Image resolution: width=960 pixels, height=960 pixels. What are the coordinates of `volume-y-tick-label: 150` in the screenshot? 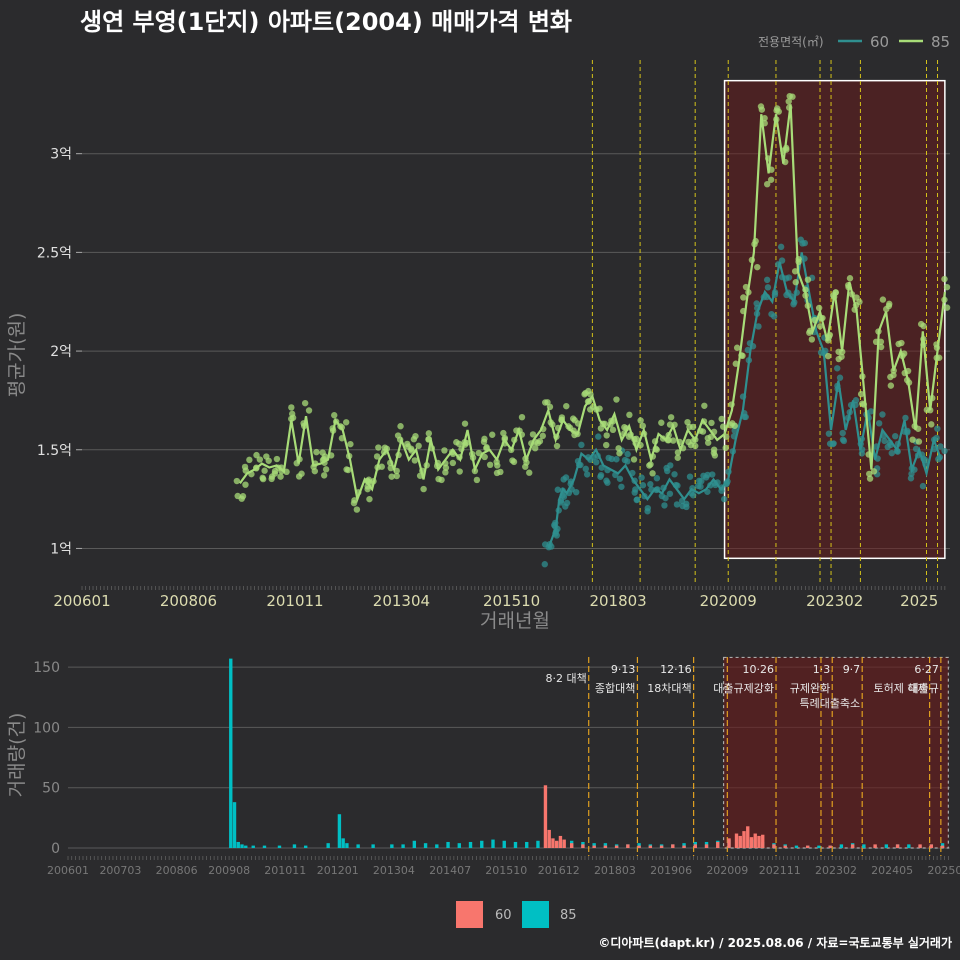 It's located at (46, 668).